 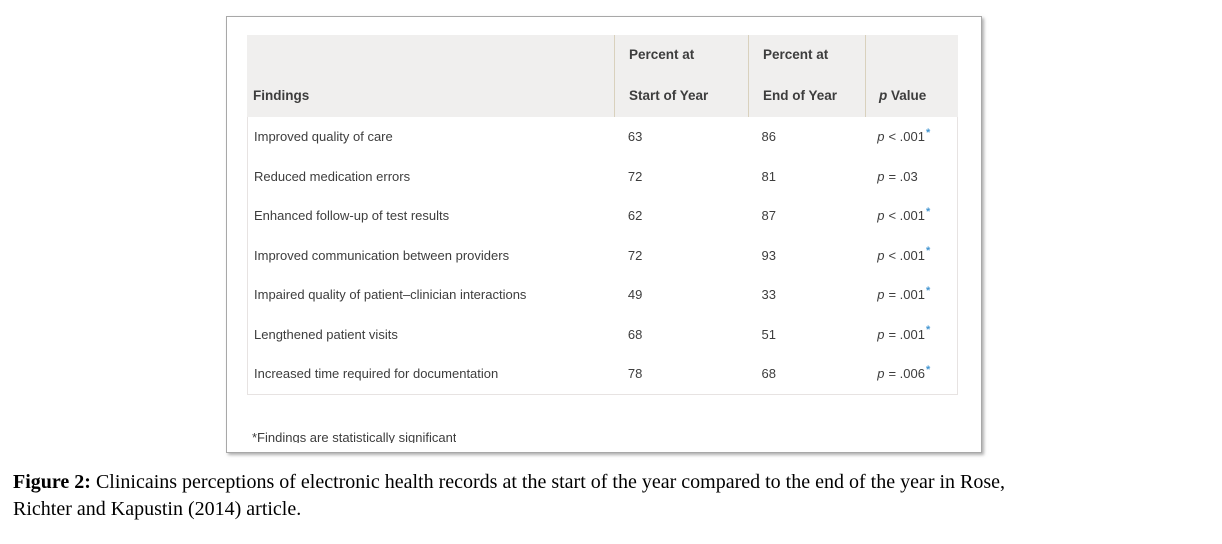 I want to click on end-percent-cell: 33, so click(x=769, y=295).